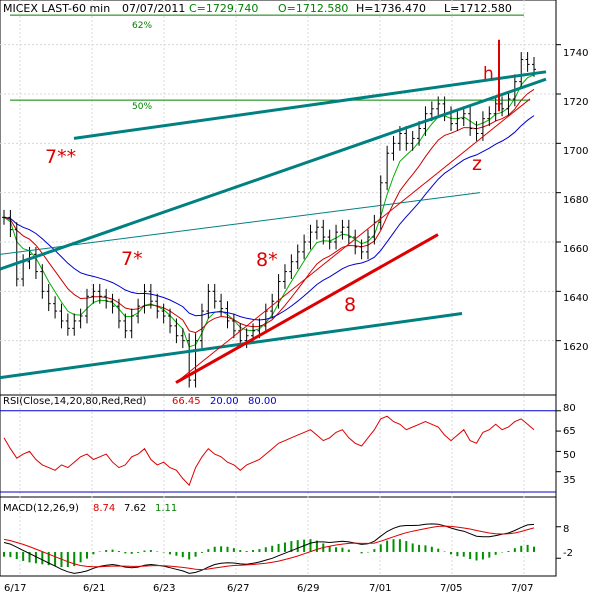 The image size is (600, 600). I want to click on channel-7-line, so click(310, 105).